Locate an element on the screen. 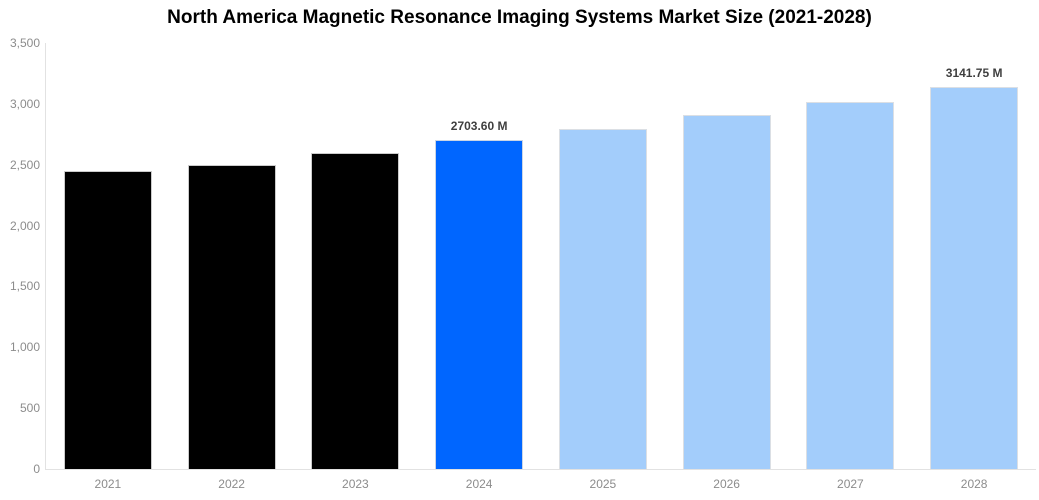 Image resolution: width=1039 pixels, height=500 pixels. bar-2028 is located at coordinates (974, 277).